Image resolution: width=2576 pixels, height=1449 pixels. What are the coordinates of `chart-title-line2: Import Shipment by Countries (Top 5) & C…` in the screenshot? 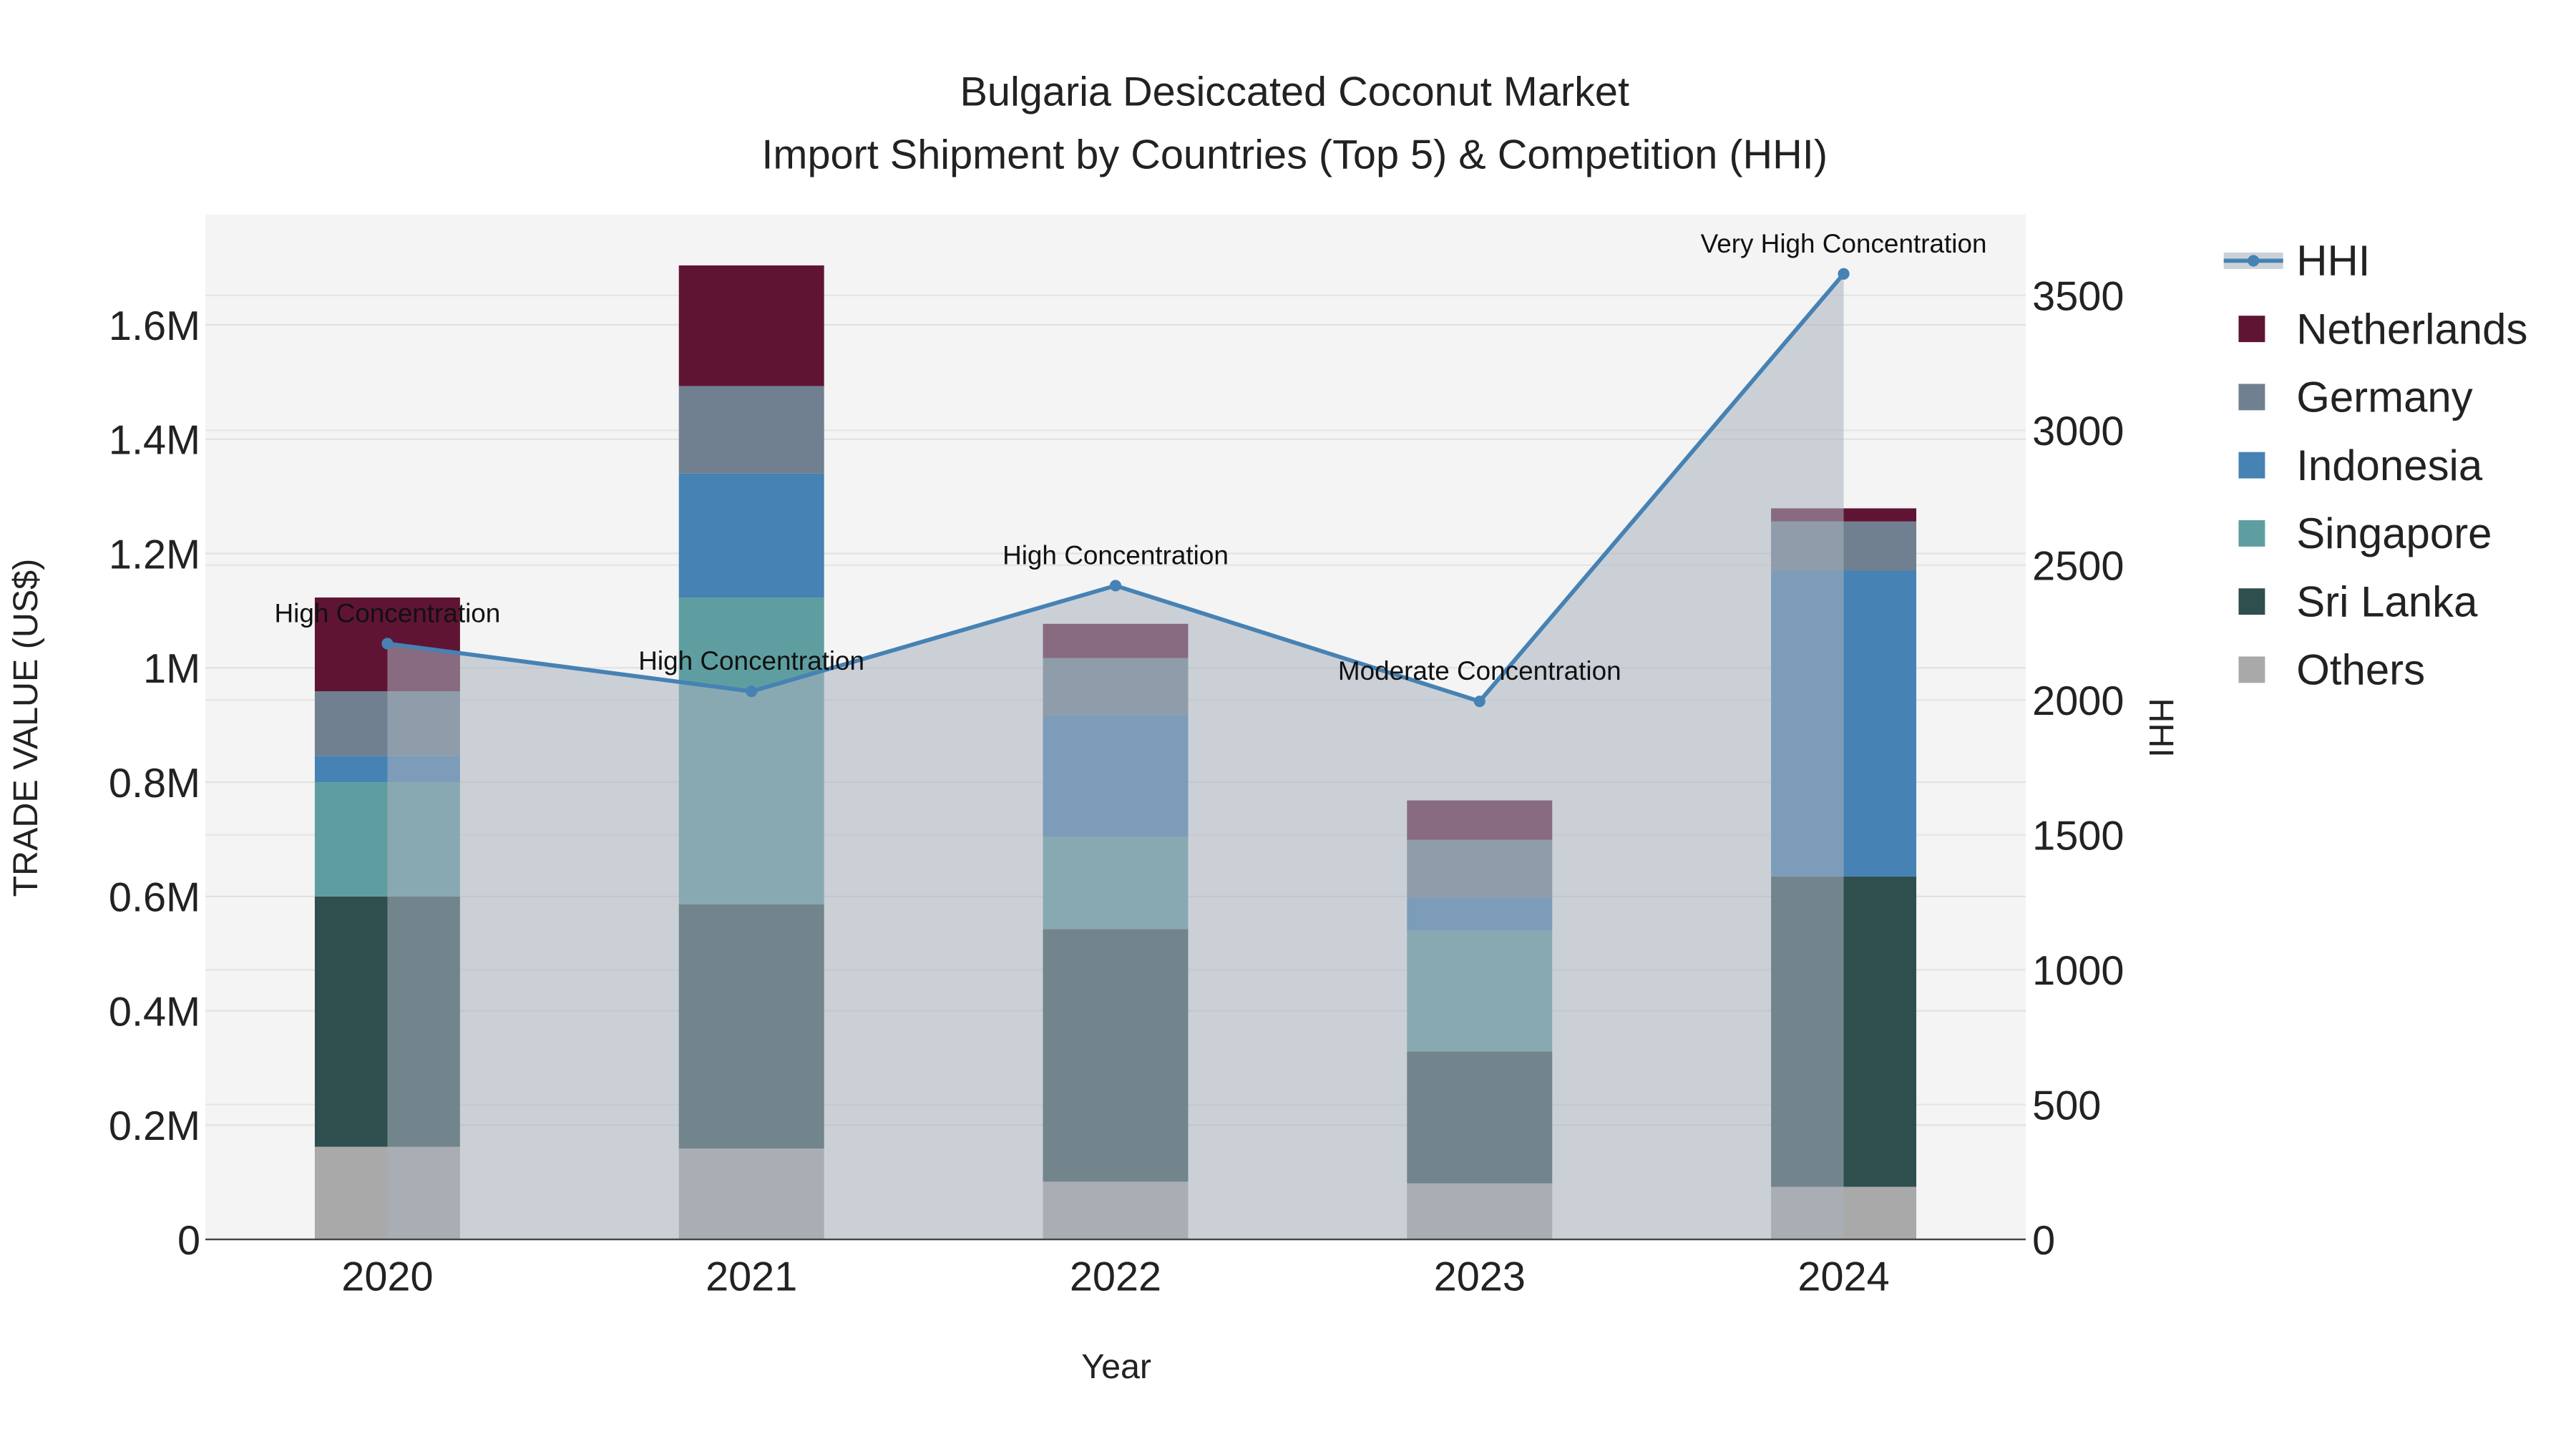 It's located at (1294, 154).